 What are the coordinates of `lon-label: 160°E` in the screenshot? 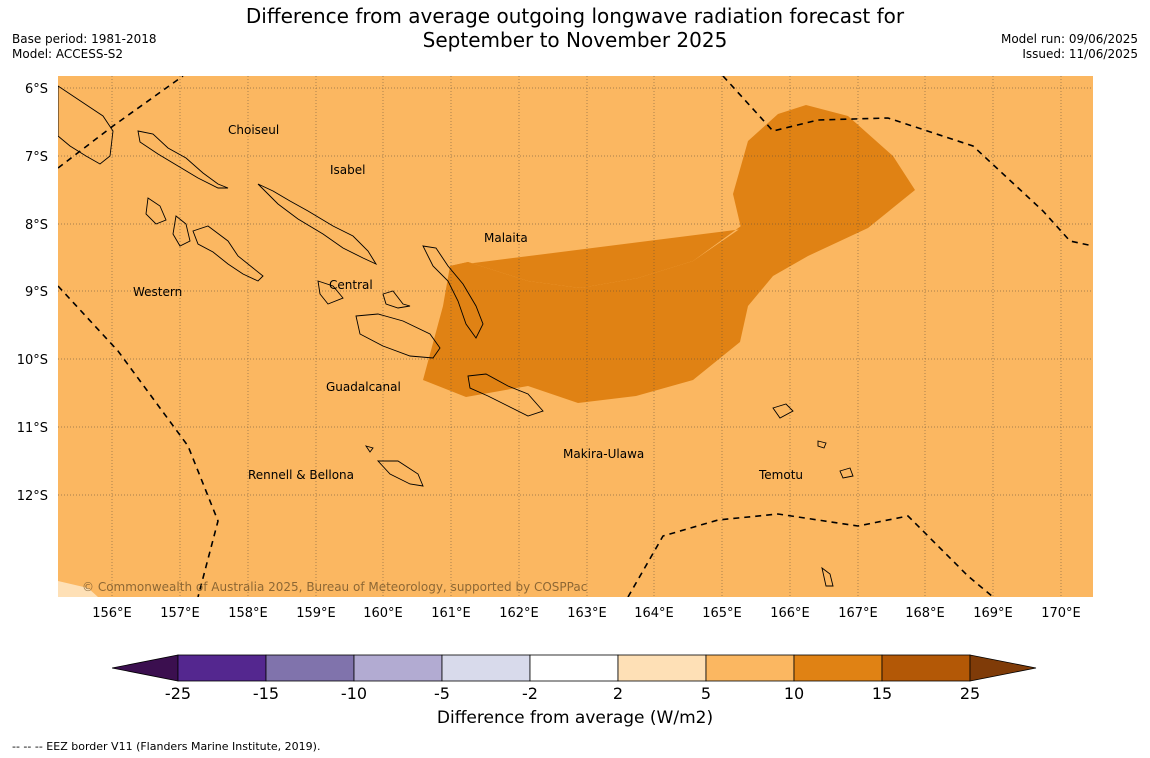 It's located at (383, 613).